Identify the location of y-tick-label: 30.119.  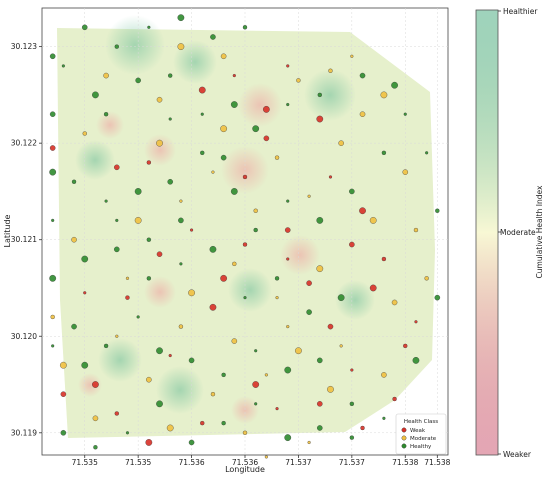
(24, 432).